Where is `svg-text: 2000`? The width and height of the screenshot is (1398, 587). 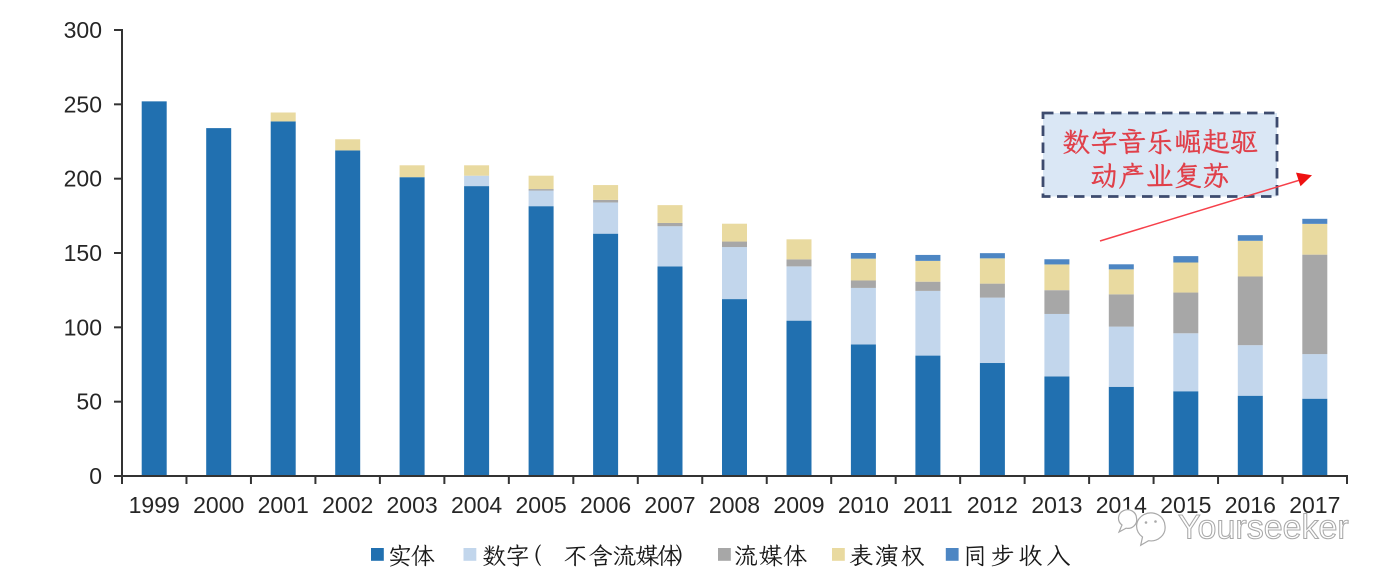 svg-text: 2000 is located at coordinates (218, 505).